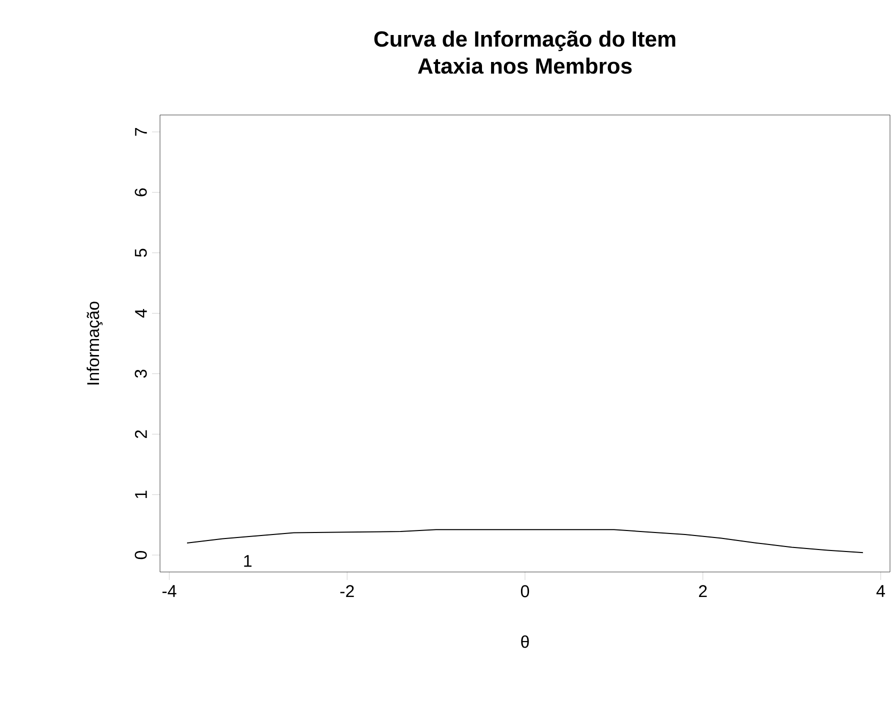  What do you see at coordinates (703, 591) in the screenshot?
I see `x-tick-label: 2` at bounding box center [703, 591].